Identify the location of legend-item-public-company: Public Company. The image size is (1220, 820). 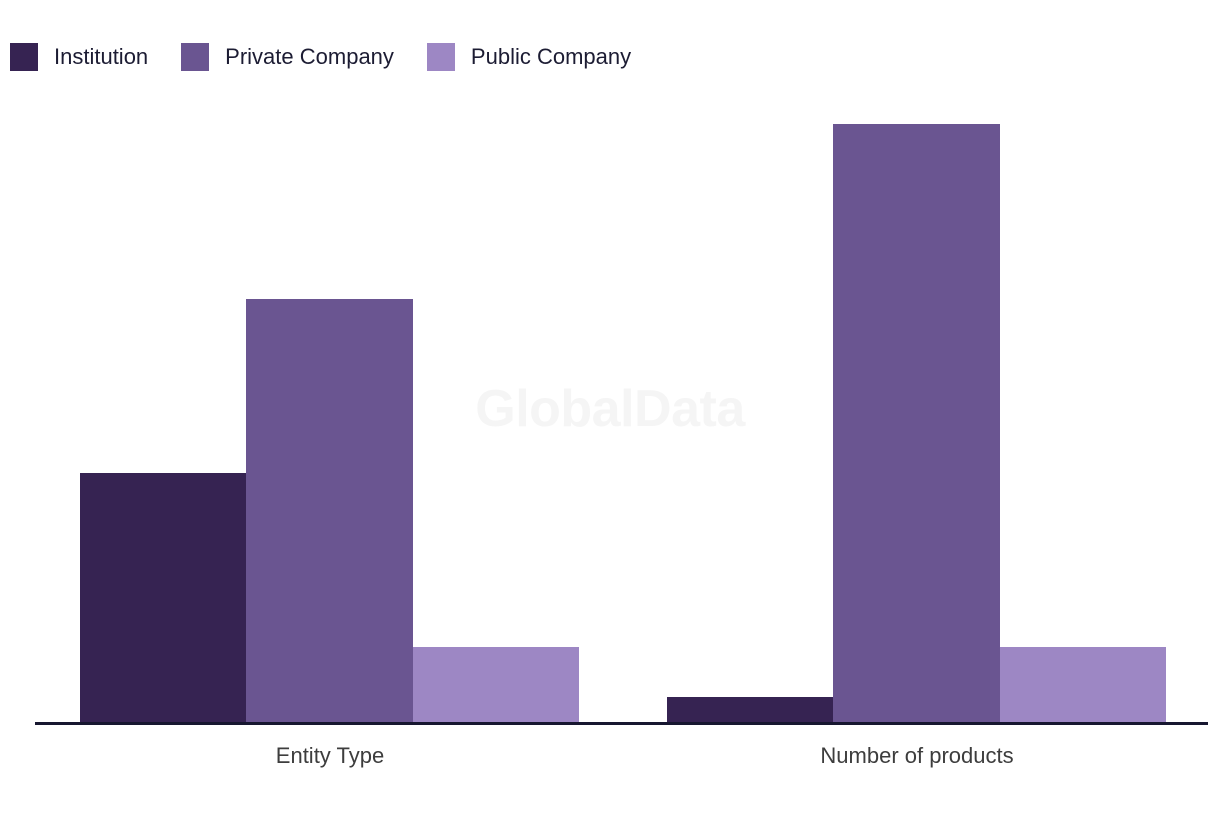
(529, 57).